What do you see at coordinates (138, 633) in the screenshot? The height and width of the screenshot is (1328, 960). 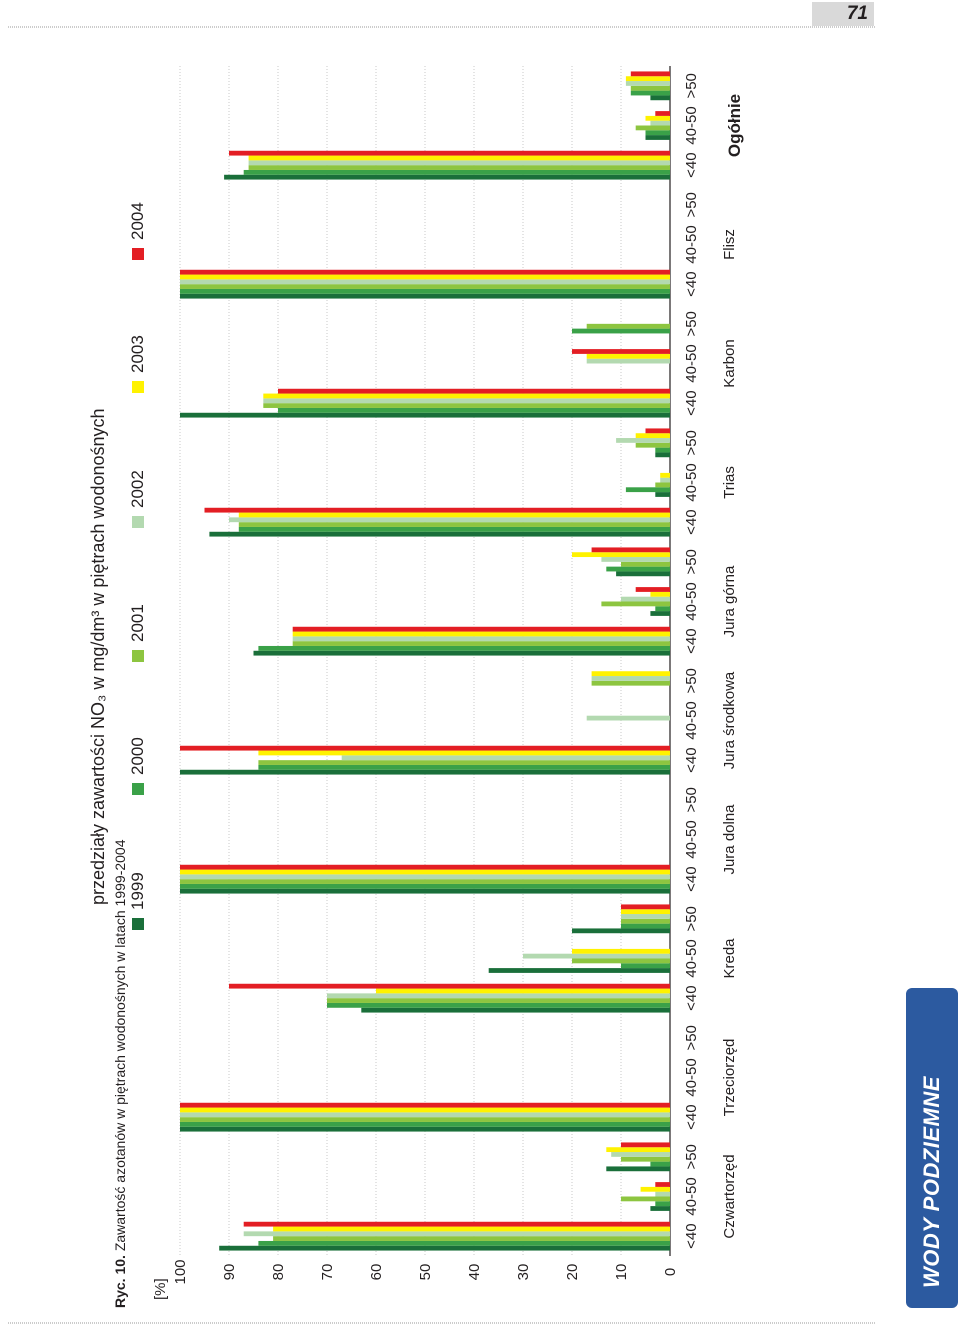 I see `legend-item: 2001` at bounding box center [138, 633].